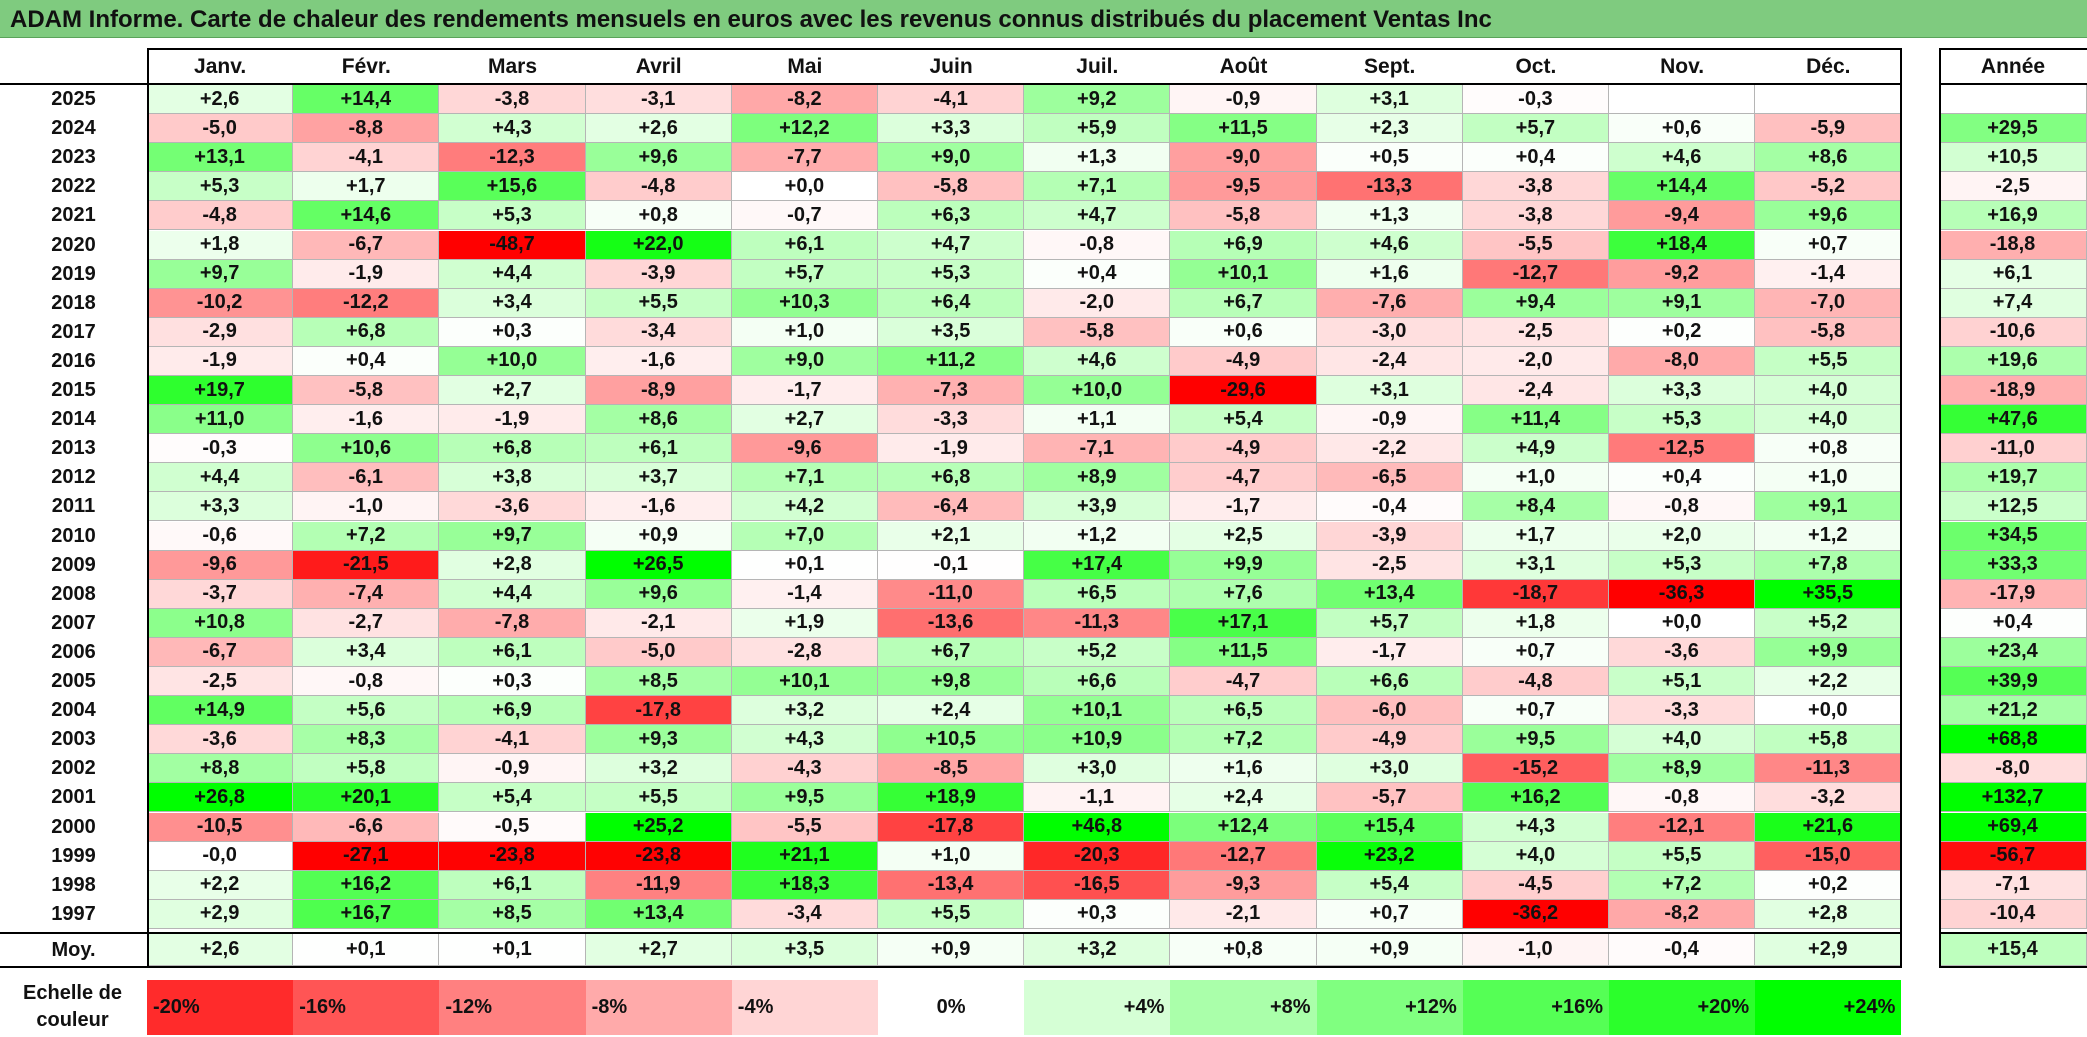  I want to click on heatmap-cell: -0,4, so click(1389, 507).